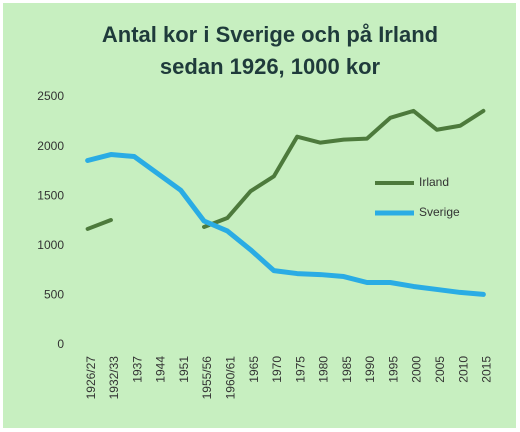 Image resolution: width=520 pixels, height=432 pixels. What do you see at coordinates (60, 344) in the screenshot?
I see `y-tick-label: 0` at bounding box center [60, 344].